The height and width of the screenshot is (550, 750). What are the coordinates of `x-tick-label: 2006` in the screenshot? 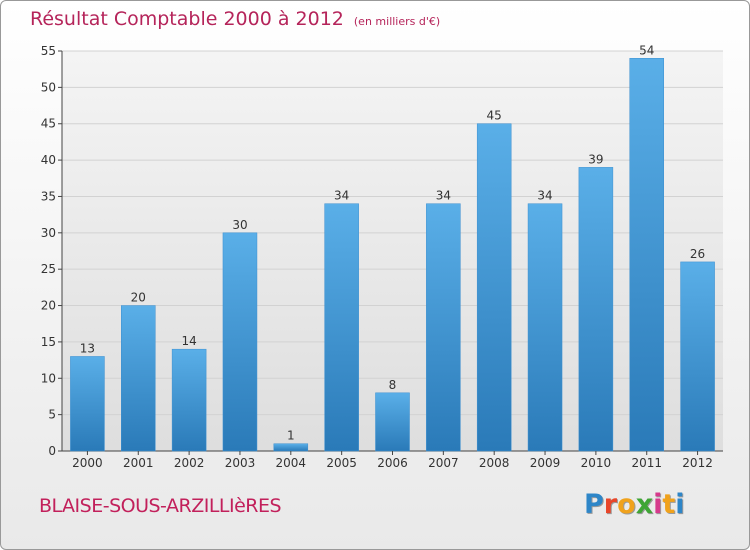 It's located at (392, 463).